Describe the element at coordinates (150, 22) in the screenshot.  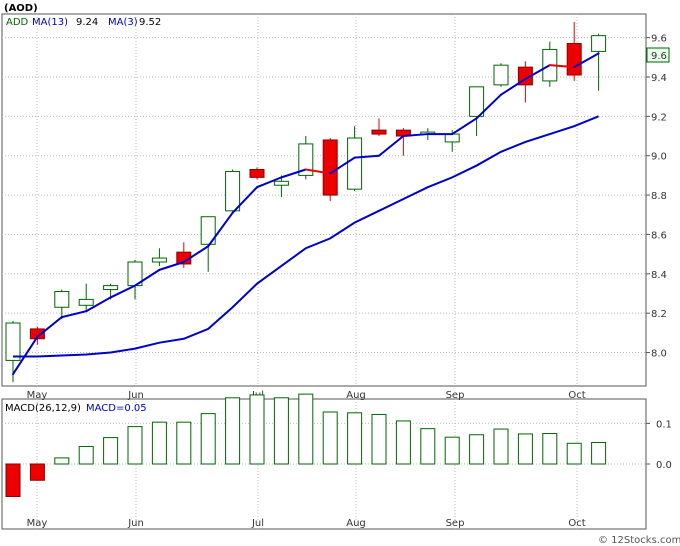
I see `legend-ma3-value: 9.52` at that location.